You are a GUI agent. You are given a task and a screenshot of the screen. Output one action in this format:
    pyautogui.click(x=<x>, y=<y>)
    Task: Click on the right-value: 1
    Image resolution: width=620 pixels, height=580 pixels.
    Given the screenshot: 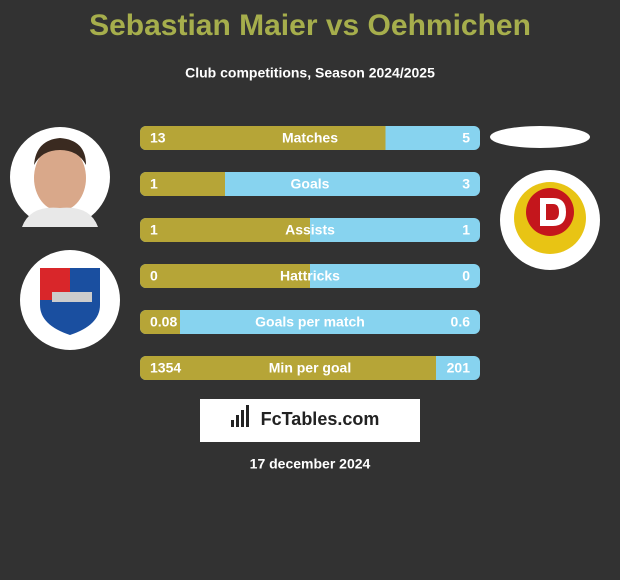 What is the action you would take?
    pyautogui.click(x=466, y=230)
    